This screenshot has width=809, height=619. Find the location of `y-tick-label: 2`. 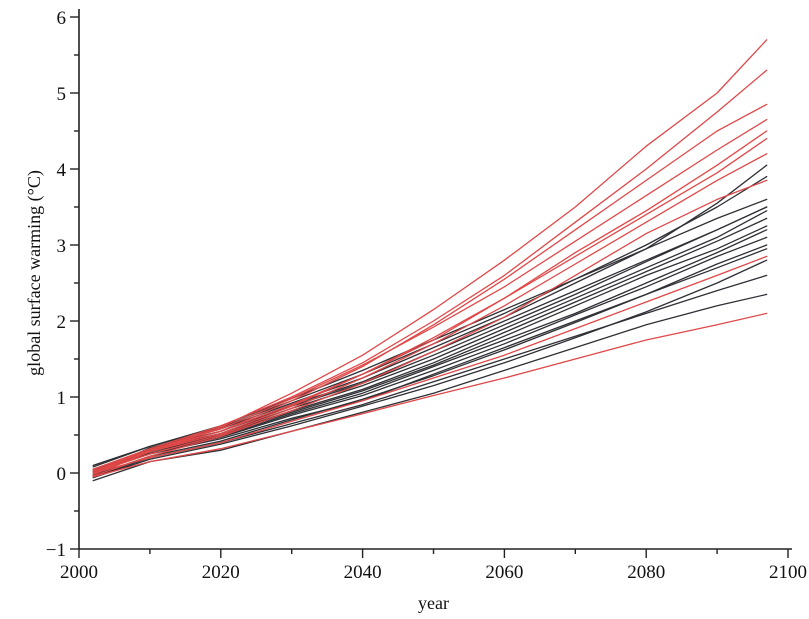

y-tick-label: 2 is located at coordinates (62, 322).